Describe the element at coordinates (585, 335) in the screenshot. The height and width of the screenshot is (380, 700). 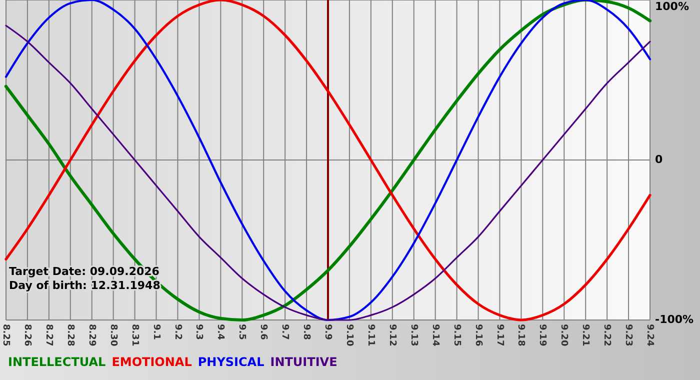
I see `x-tick-label: 9.21` at that location.